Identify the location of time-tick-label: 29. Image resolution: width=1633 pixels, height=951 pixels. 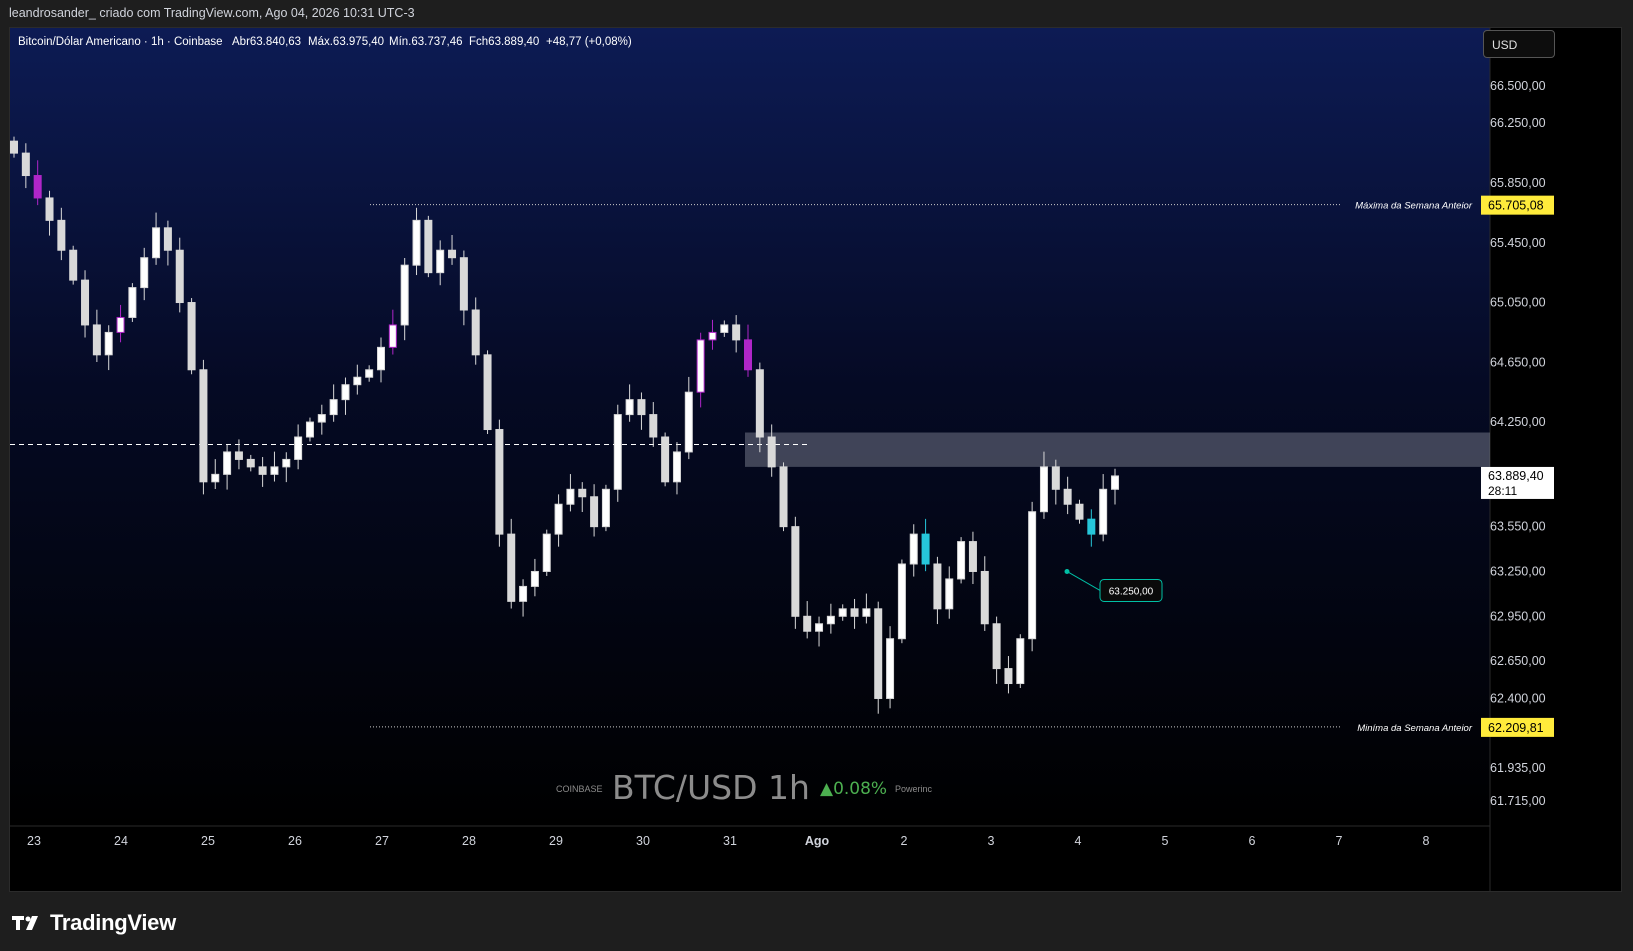
(556, 841).